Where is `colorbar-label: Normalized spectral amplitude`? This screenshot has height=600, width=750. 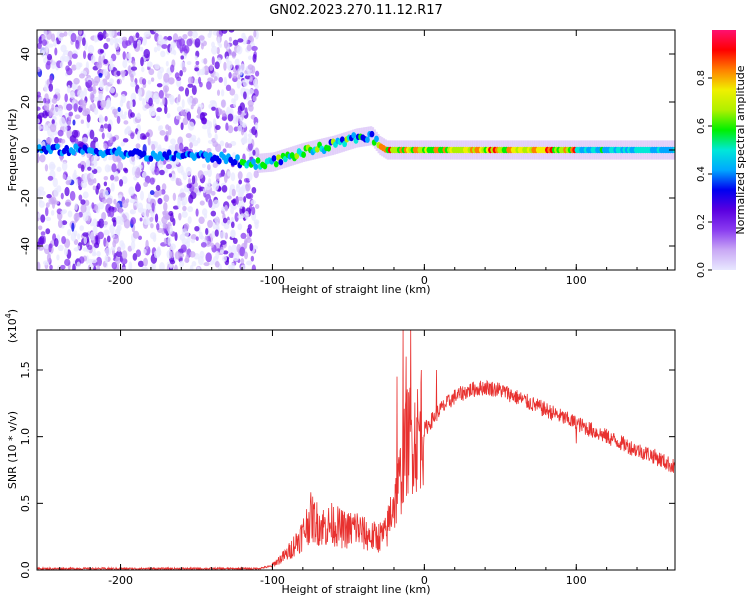
colorbar-label: Normalized spectral amplitude is located at coordinates (740, 149).